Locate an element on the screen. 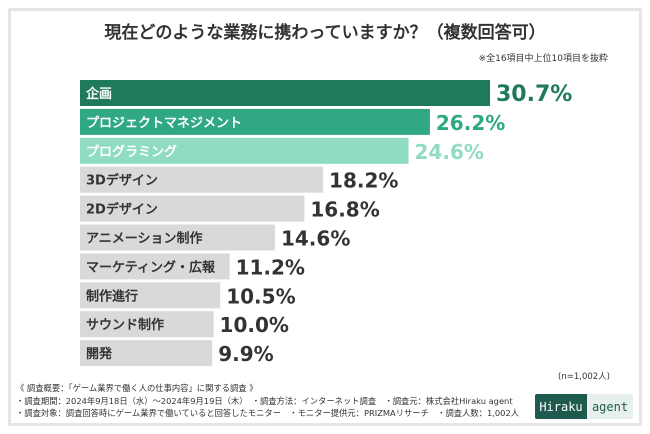 The image size is (650, 434). category-label-2: プロジェクトマネジメント is located at coordinates (164, 123).